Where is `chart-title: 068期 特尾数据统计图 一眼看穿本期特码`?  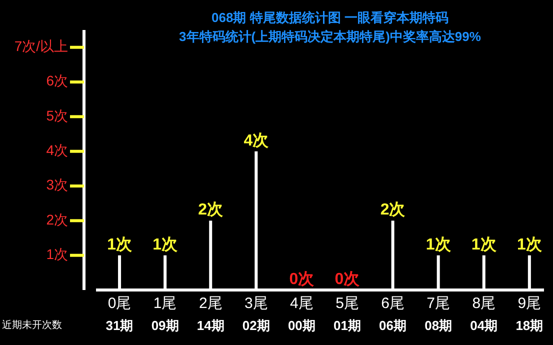 chart-title: 068期 特尾数据统计图 一眼看穿本期特码 is located at coordinates (330, 17).